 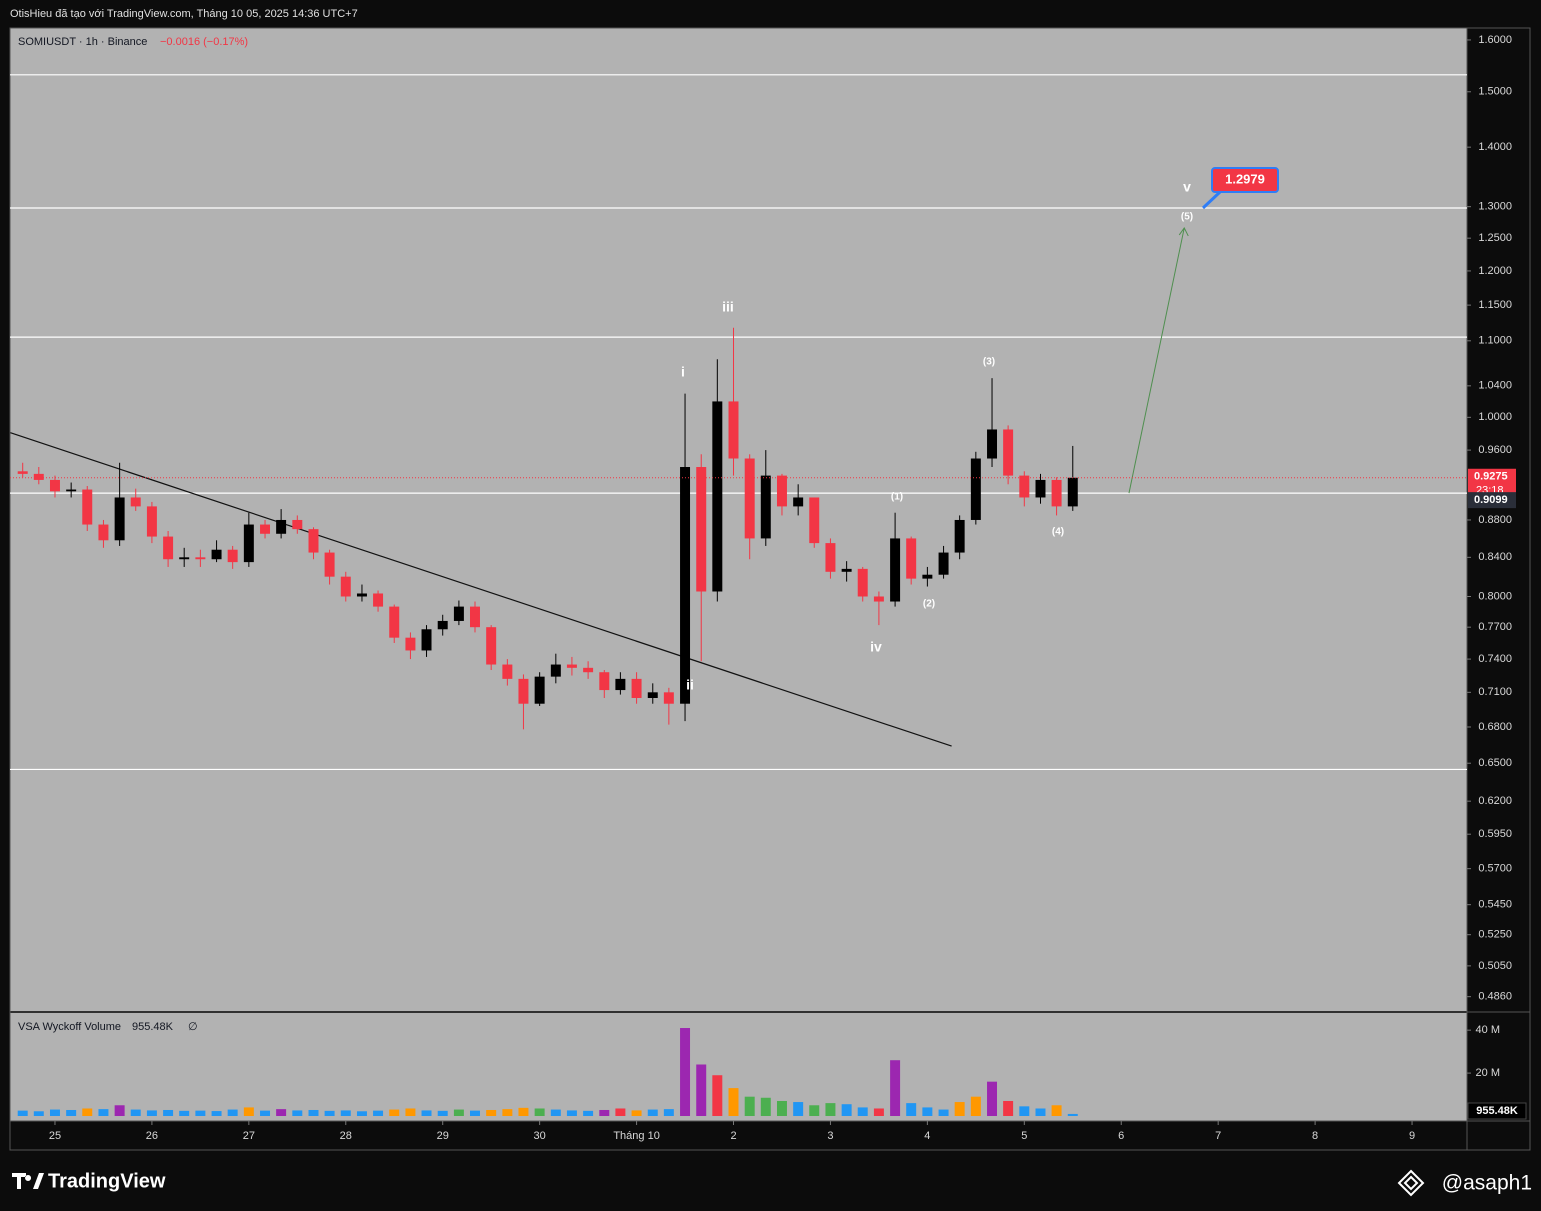 What do you see at coordinates (153, 1027) in the screenshot?
I see `volume-legend-value: 955.48K` at bounding box center [153, 1027].